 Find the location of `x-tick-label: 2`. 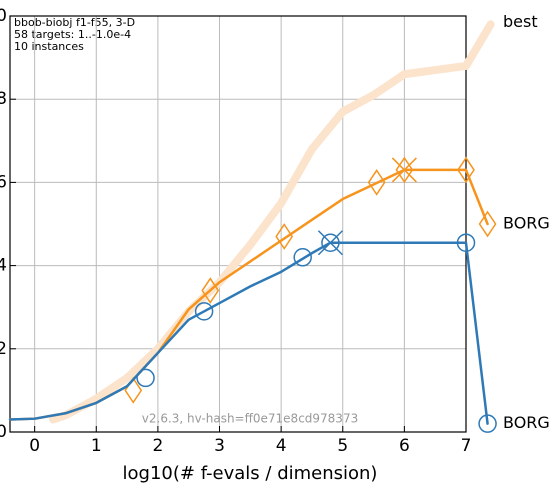

x-tick-label: 2 is located at coordinates (157, 446).